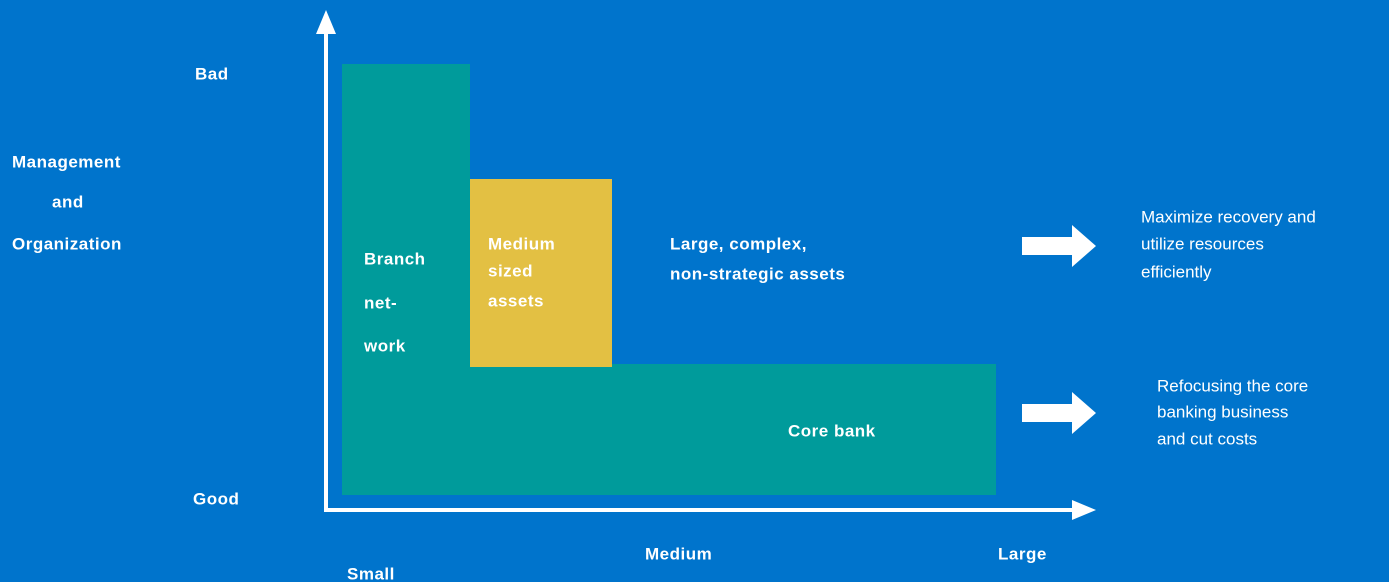  I want to click on region-label: Branch, so click(395, 258).